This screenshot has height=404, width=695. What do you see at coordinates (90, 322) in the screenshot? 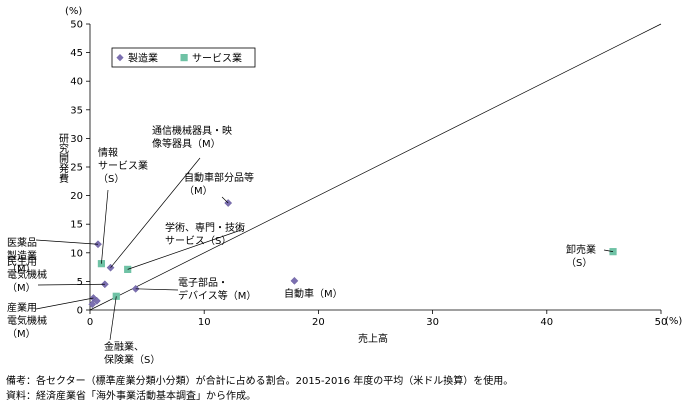
I see `x-tick-label: 0` at bounding box center [90, 322].